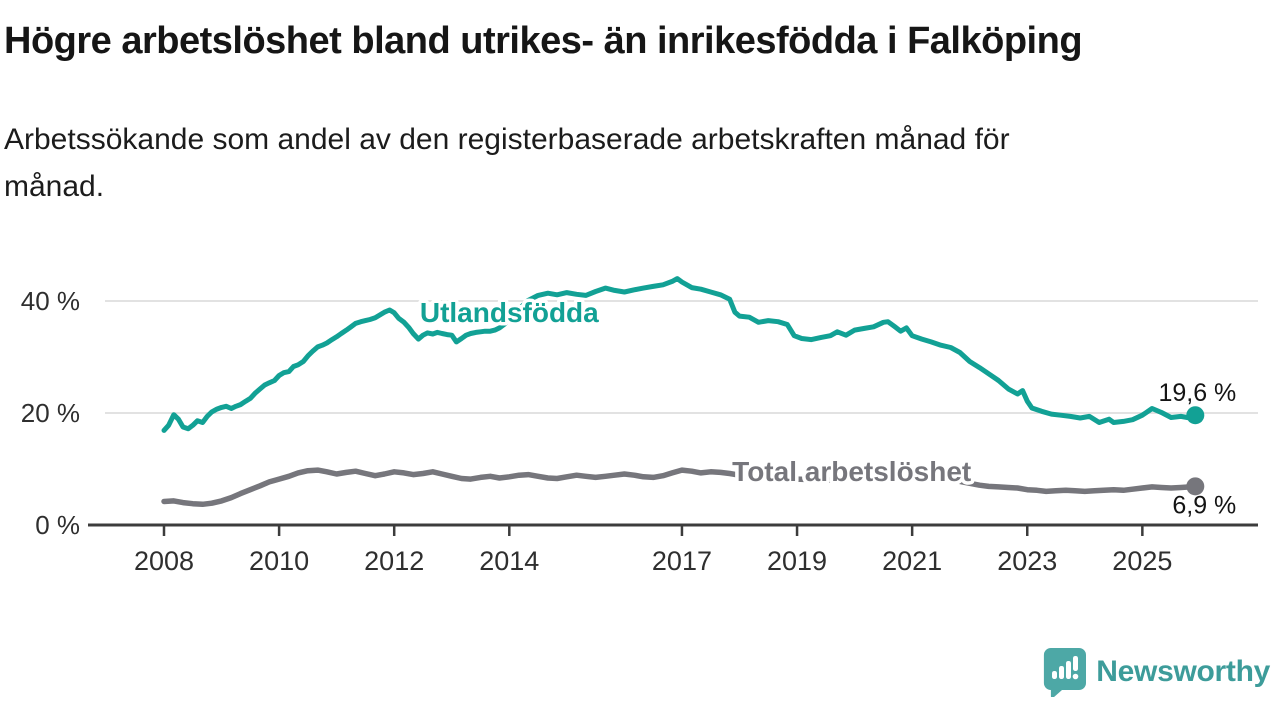  Describe the element at coordinates (1142, 561) in the screenshot. I see `x-axis-label-2025: 2025` at that location.